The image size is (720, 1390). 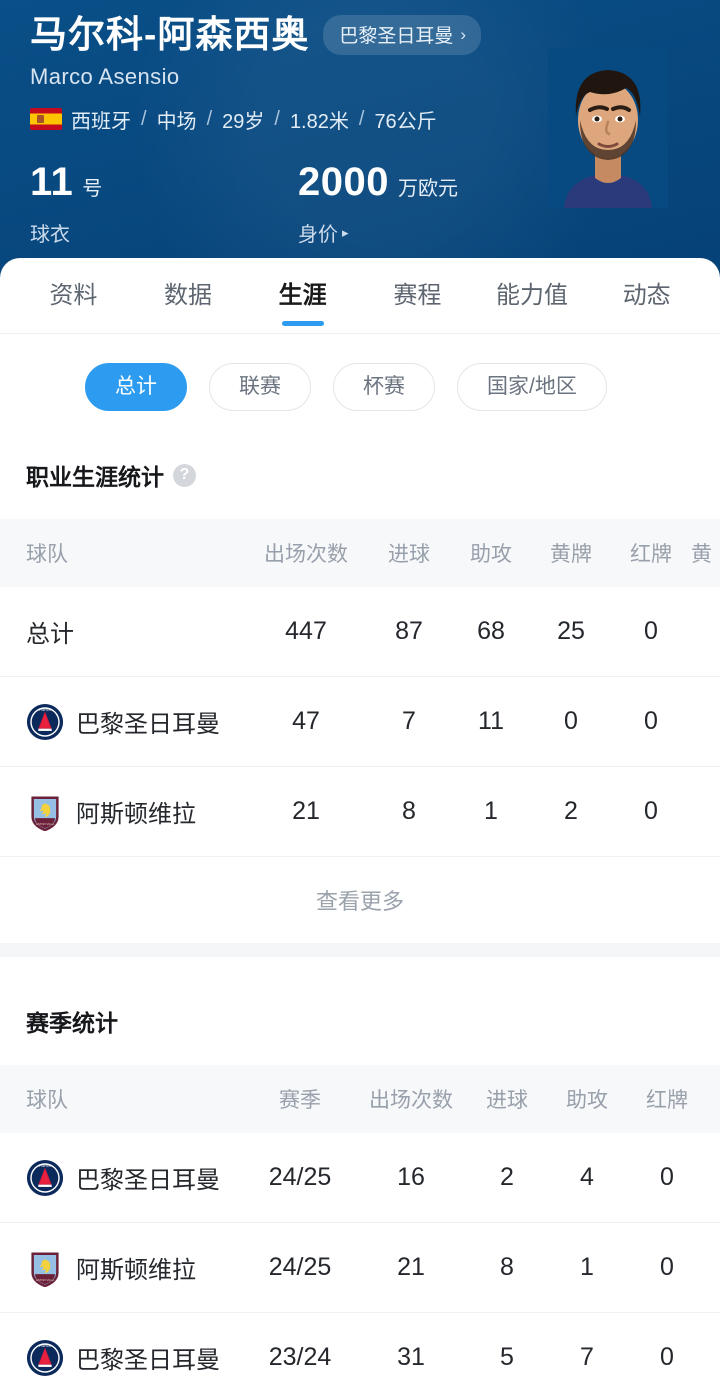 What do you see at coordinates (378, 232) in the screenshot?
I see `market-value-label: 身价 ▸` at bounding box center [378, 232].